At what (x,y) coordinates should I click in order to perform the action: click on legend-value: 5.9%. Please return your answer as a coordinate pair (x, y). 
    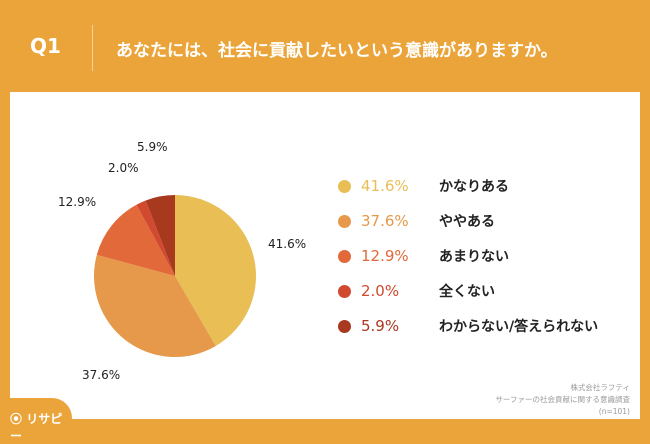
    Looking at the image, I should click on (380, 326).